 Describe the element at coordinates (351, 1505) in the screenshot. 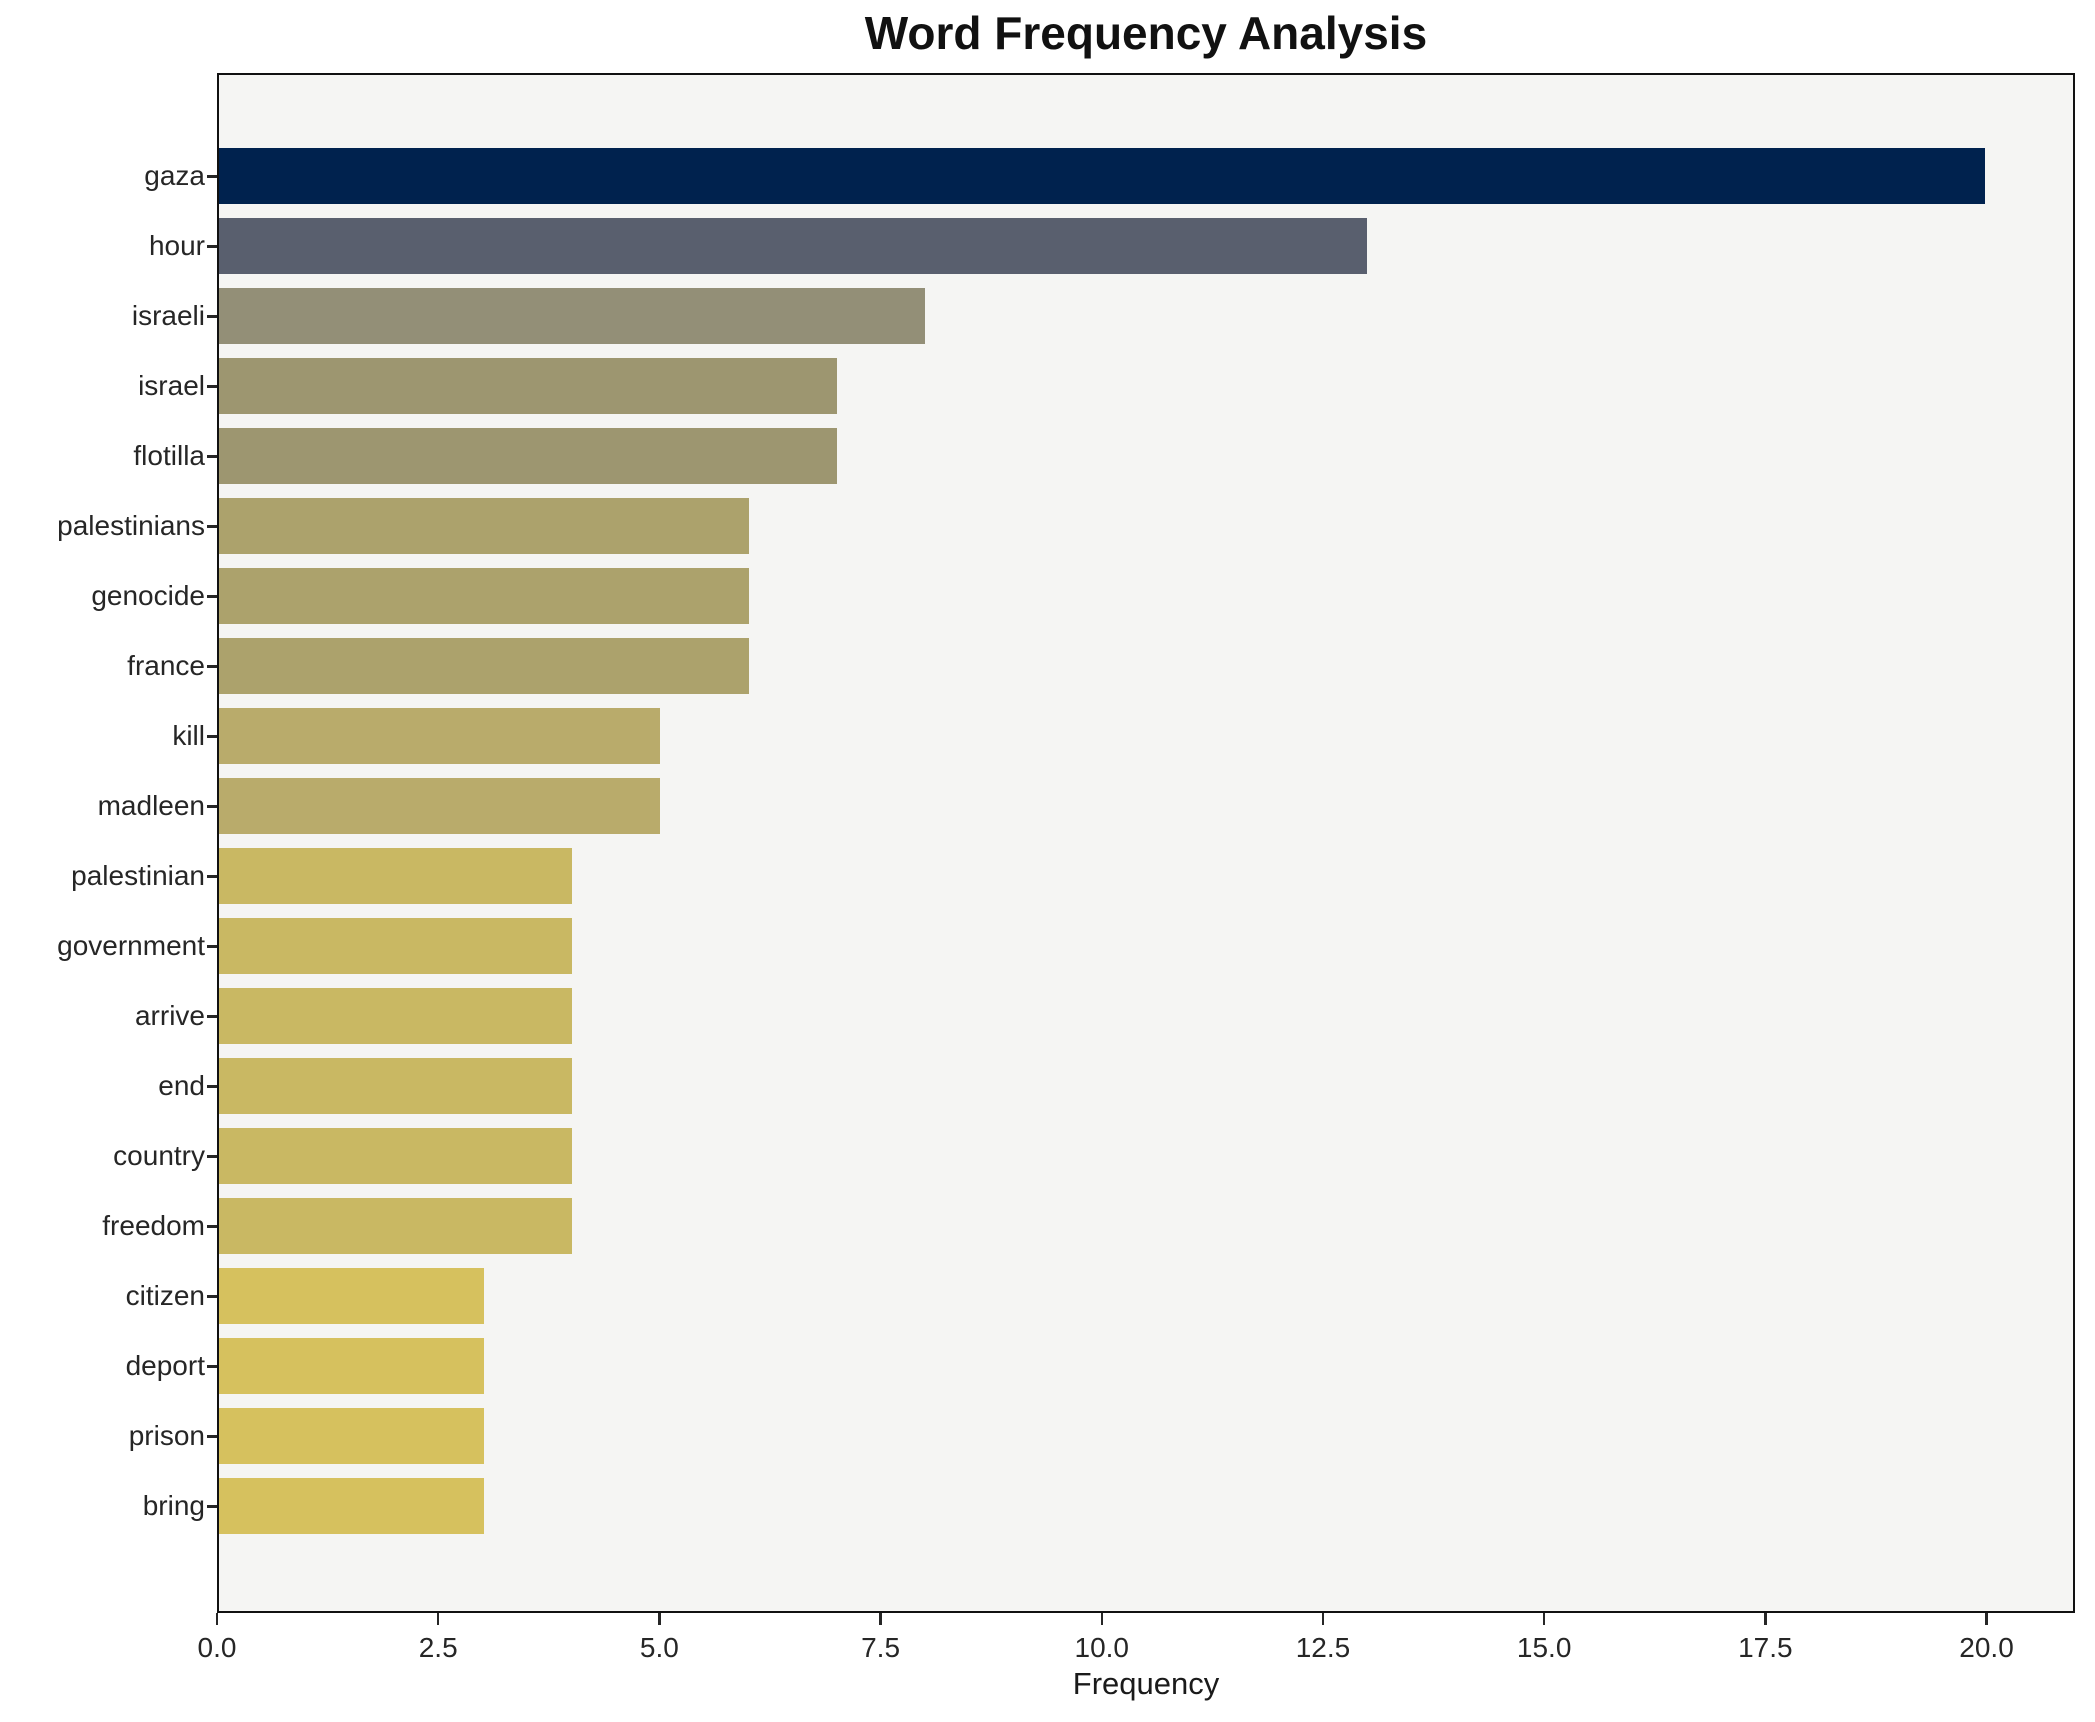

I see `bar-bring` at that location.